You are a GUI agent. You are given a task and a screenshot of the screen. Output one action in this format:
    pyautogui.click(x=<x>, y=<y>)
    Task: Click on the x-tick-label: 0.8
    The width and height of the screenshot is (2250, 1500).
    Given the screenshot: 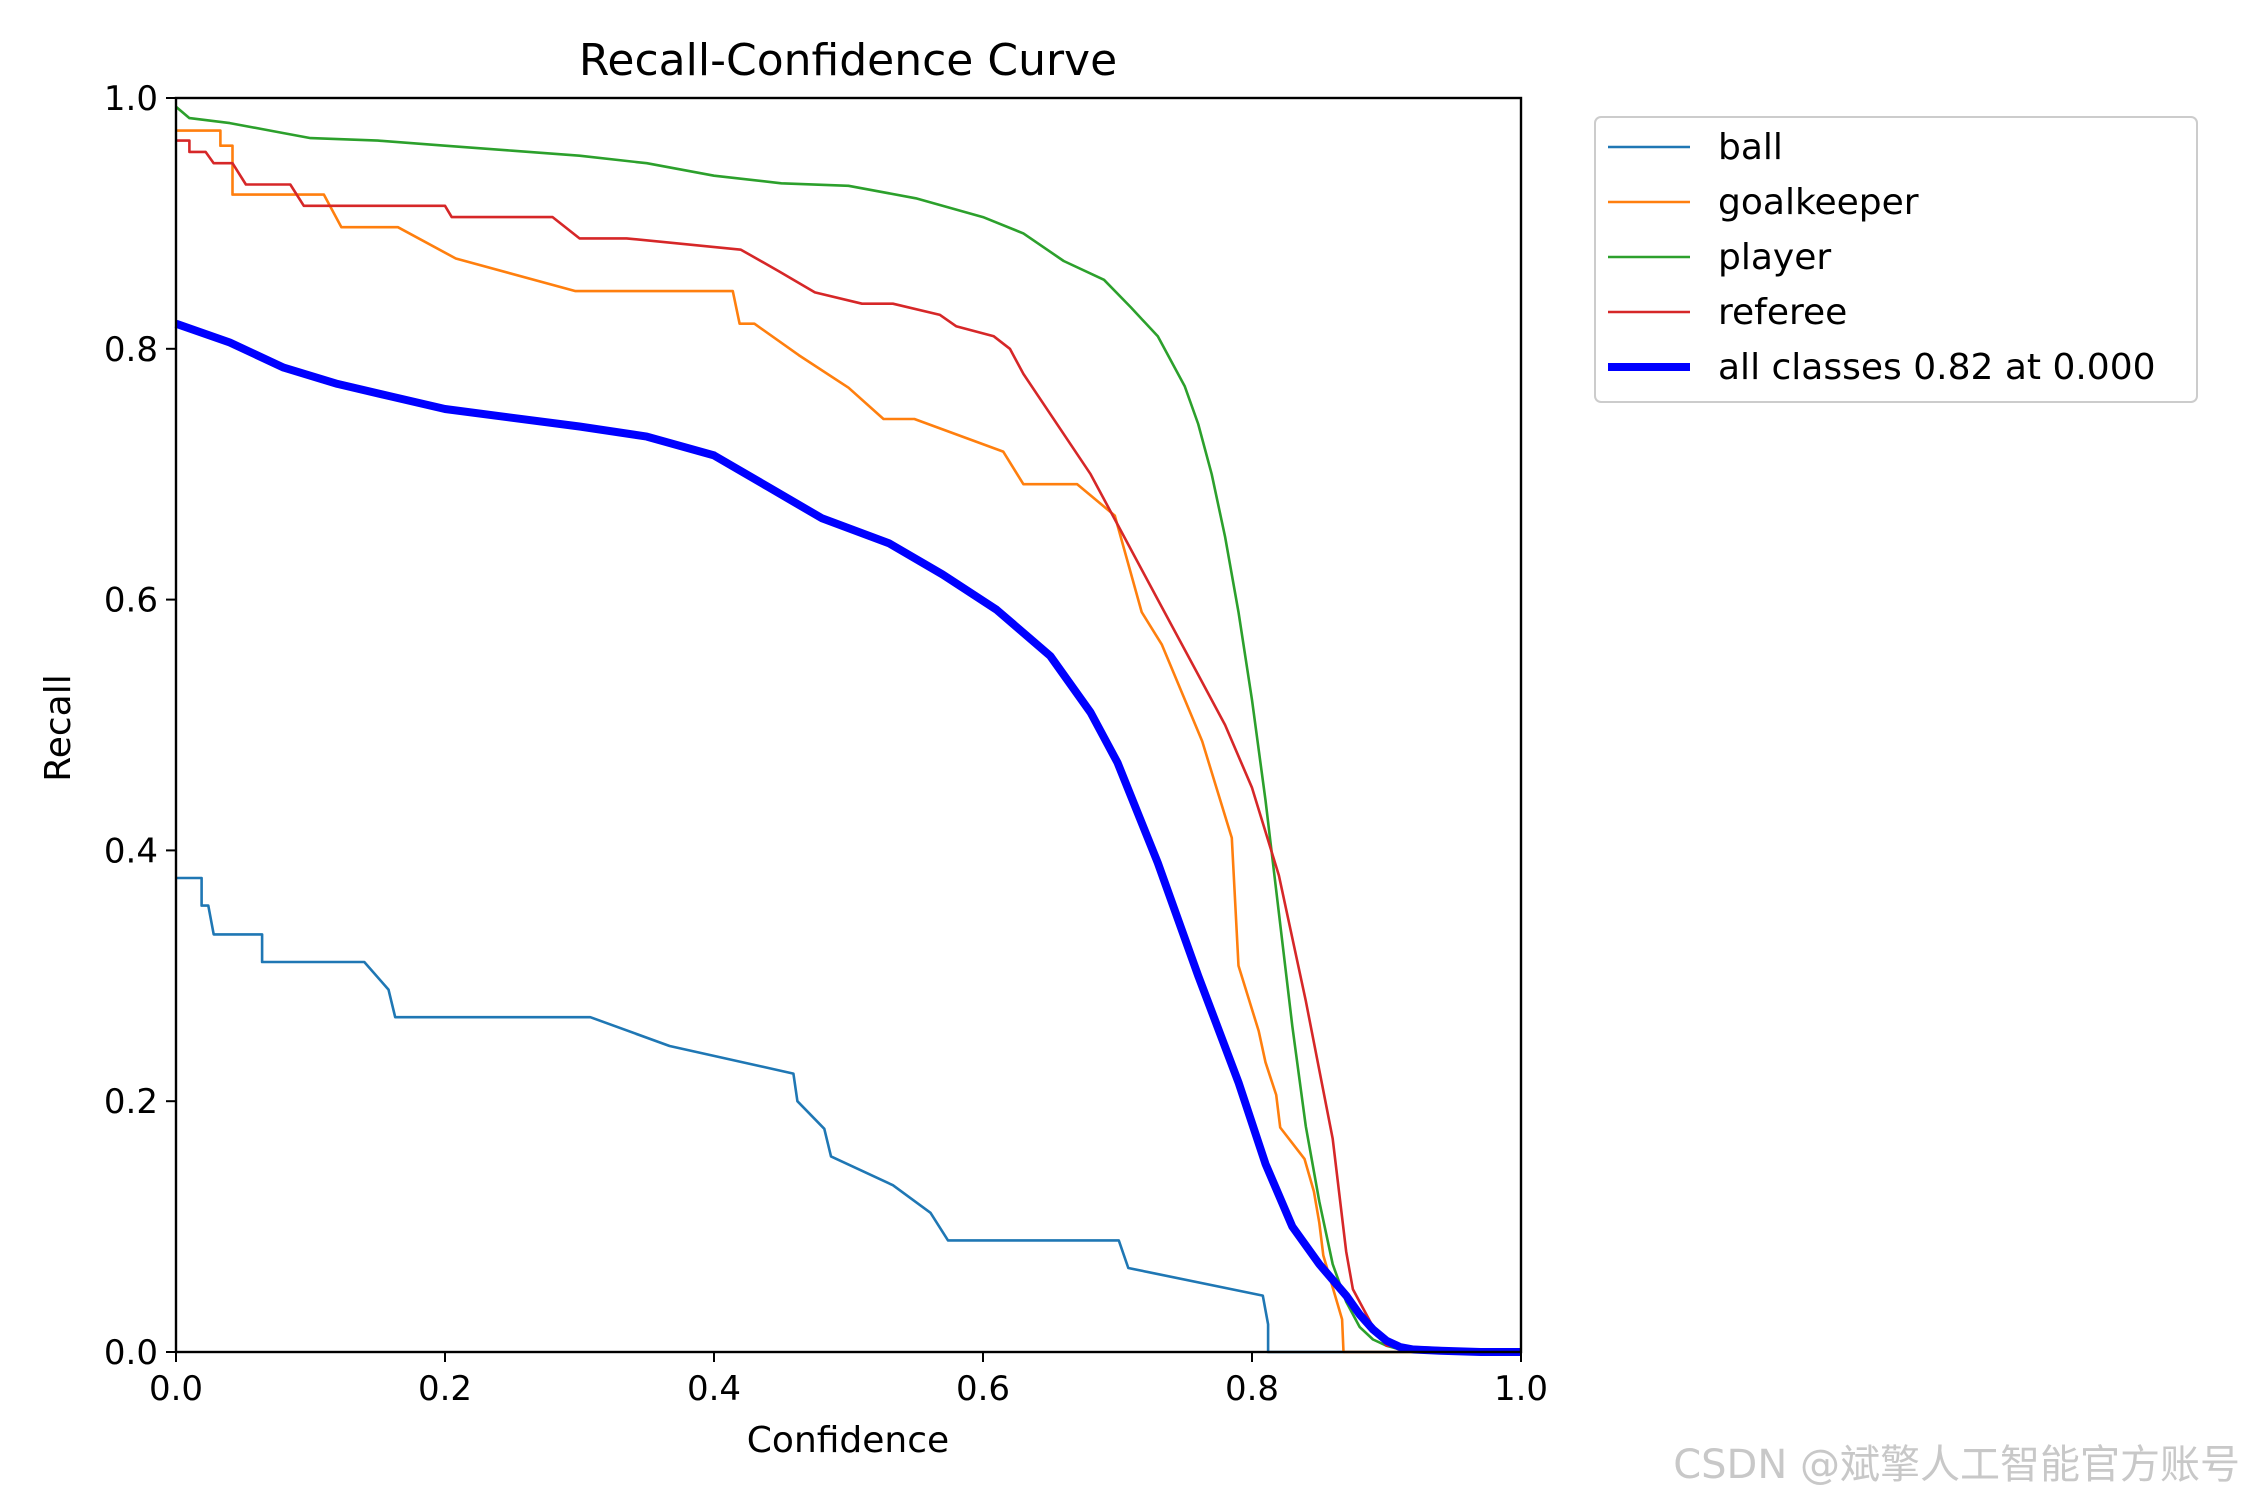 What is the action you would take?
    pyautogui.click(x=1252, y=1389)
    